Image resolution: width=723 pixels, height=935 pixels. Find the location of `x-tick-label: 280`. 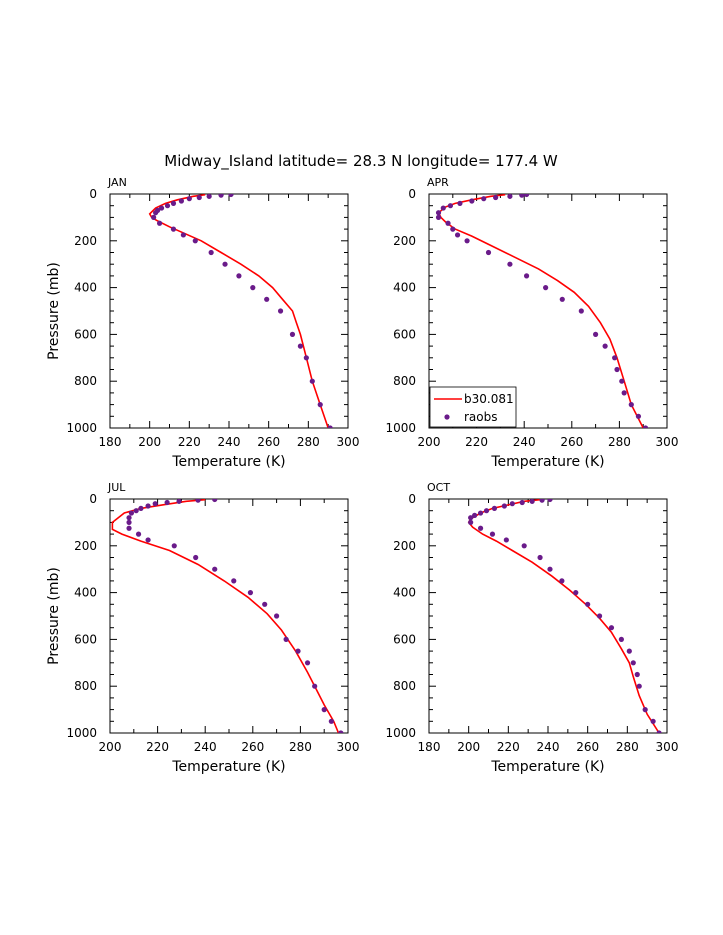

x-tick-label: 280 is located at coordinates (308, 442).